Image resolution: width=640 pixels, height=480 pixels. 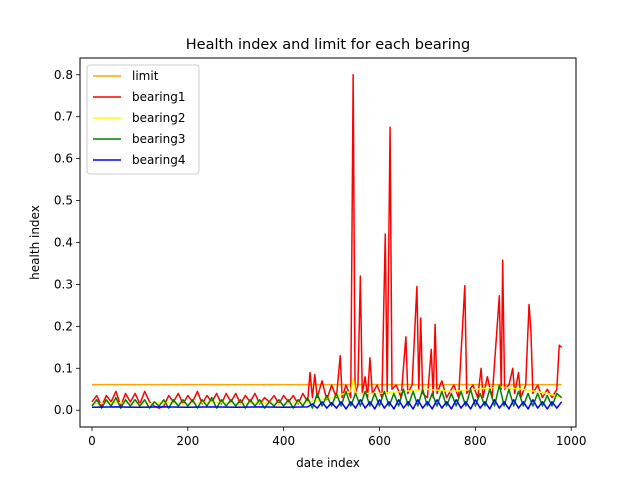 I want to click on legend-label-bearing2: bearing2, so click(x=158, y=118).